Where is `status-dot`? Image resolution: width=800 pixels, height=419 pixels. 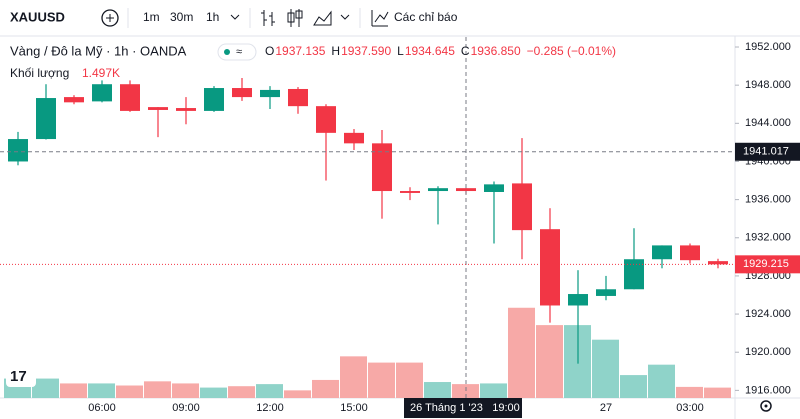
status-dot is located at coordinates (227, 52).